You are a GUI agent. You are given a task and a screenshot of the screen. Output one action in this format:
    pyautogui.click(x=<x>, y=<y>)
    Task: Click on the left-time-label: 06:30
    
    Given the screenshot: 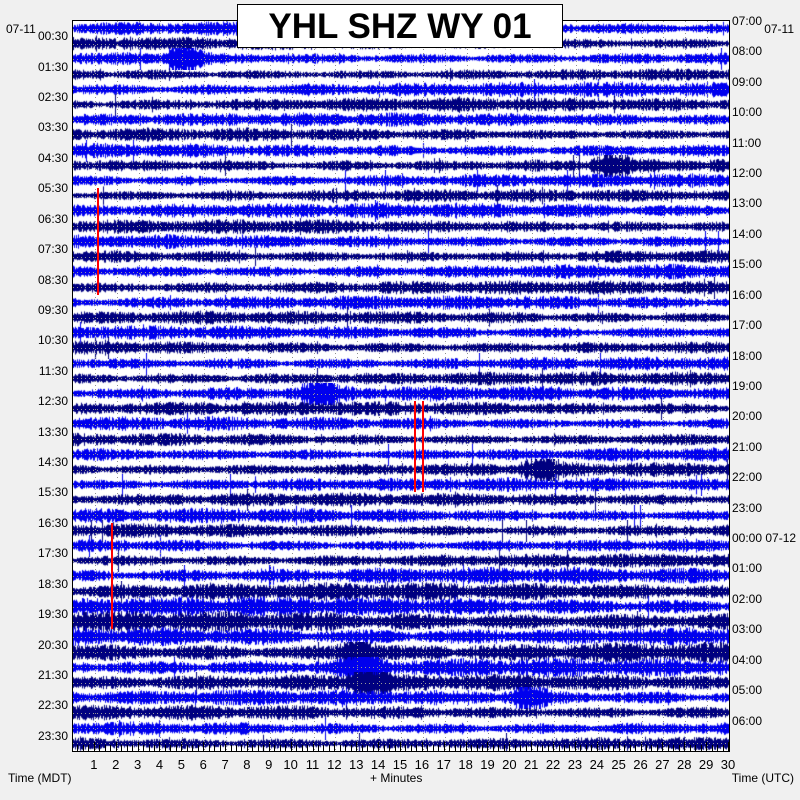 What is the action you would take?
    pyautogui.click(x=52, y=218)
    